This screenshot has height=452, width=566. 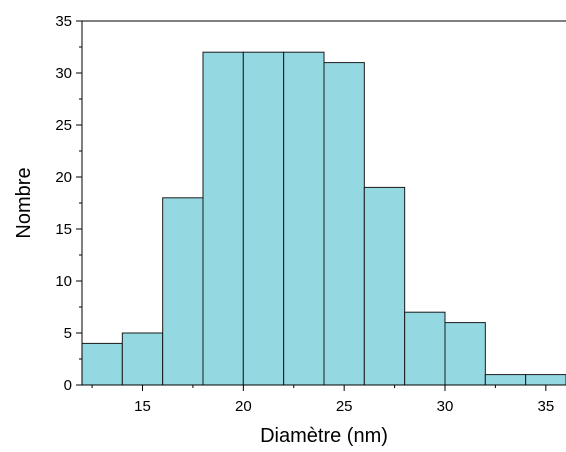 What do you see at coordinates (445, 406) in the screenshot?
I see `x-tick-label: 30` at bounding box center [445, 406].